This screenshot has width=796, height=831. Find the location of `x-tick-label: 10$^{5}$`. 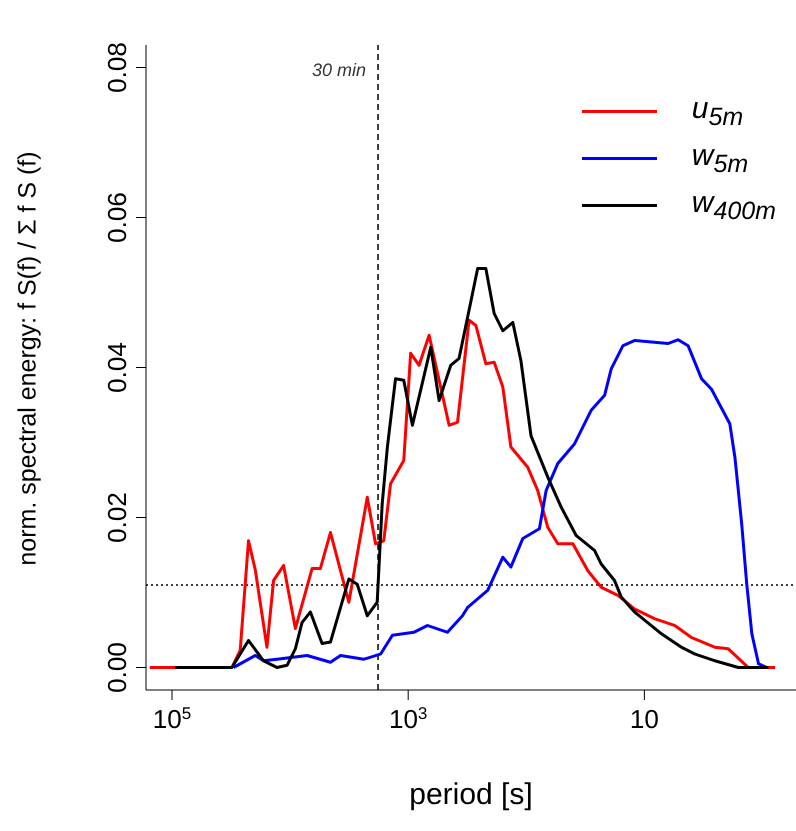

x-tick-label: 10$^{5}$ is located at coordinates (172, 719).